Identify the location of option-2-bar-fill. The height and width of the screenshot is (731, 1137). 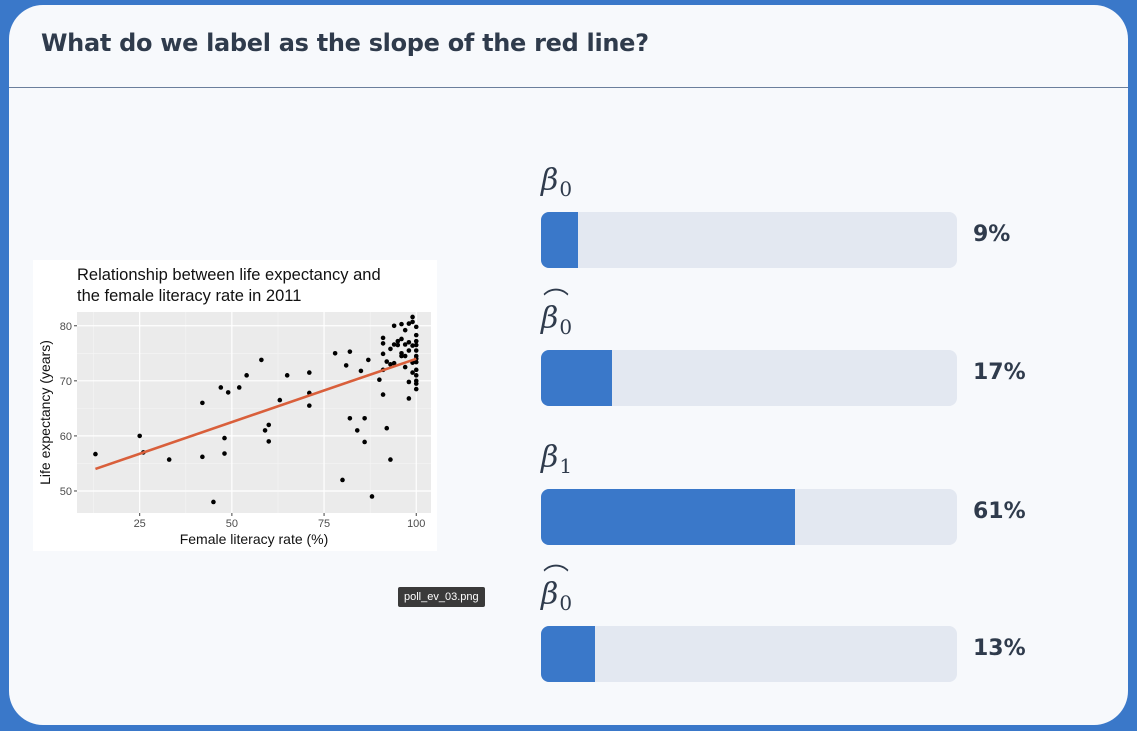
(576, 378).